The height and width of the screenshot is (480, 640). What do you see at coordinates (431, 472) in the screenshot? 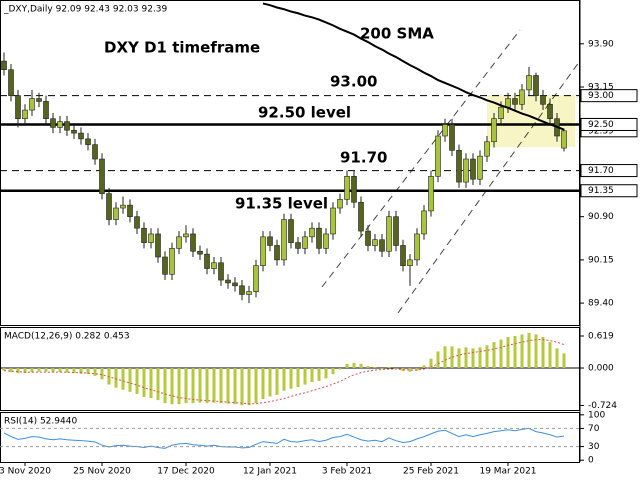
I see `x-tick-label: 25 Feb 2021` at bounding box center [431, 472].